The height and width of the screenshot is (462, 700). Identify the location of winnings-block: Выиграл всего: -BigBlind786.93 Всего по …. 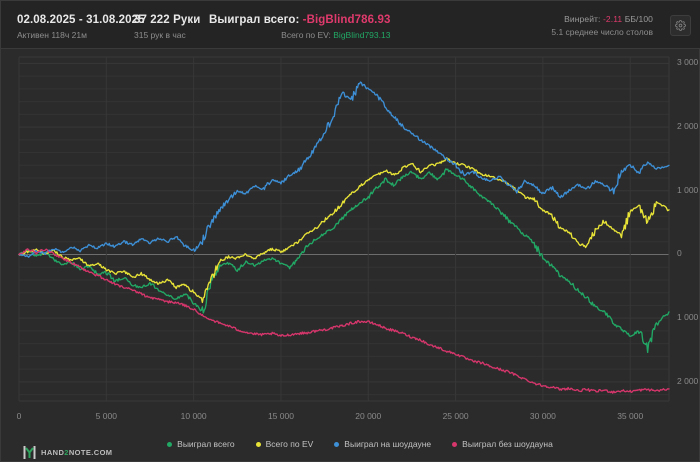
(299, 27).